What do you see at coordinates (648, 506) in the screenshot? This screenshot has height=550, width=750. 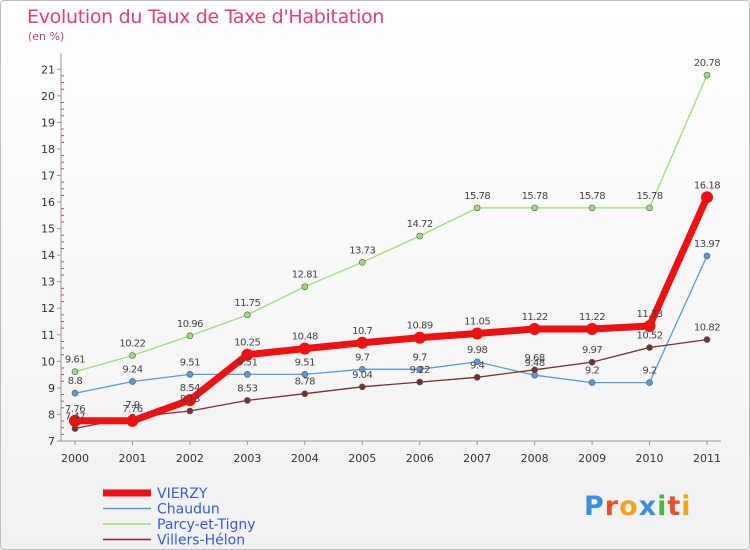 I see `logo-letter: x` at bounding box center [648, 506].